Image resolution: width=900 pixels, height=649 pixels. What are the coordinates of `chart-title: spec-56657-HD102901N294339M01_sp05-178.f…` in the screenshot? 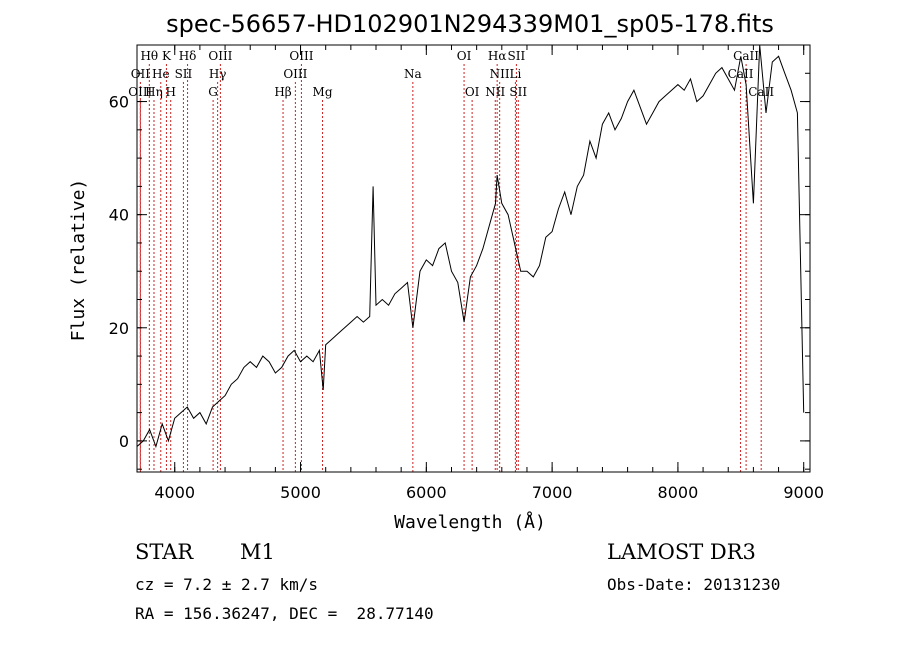 It's located at (470, 24).